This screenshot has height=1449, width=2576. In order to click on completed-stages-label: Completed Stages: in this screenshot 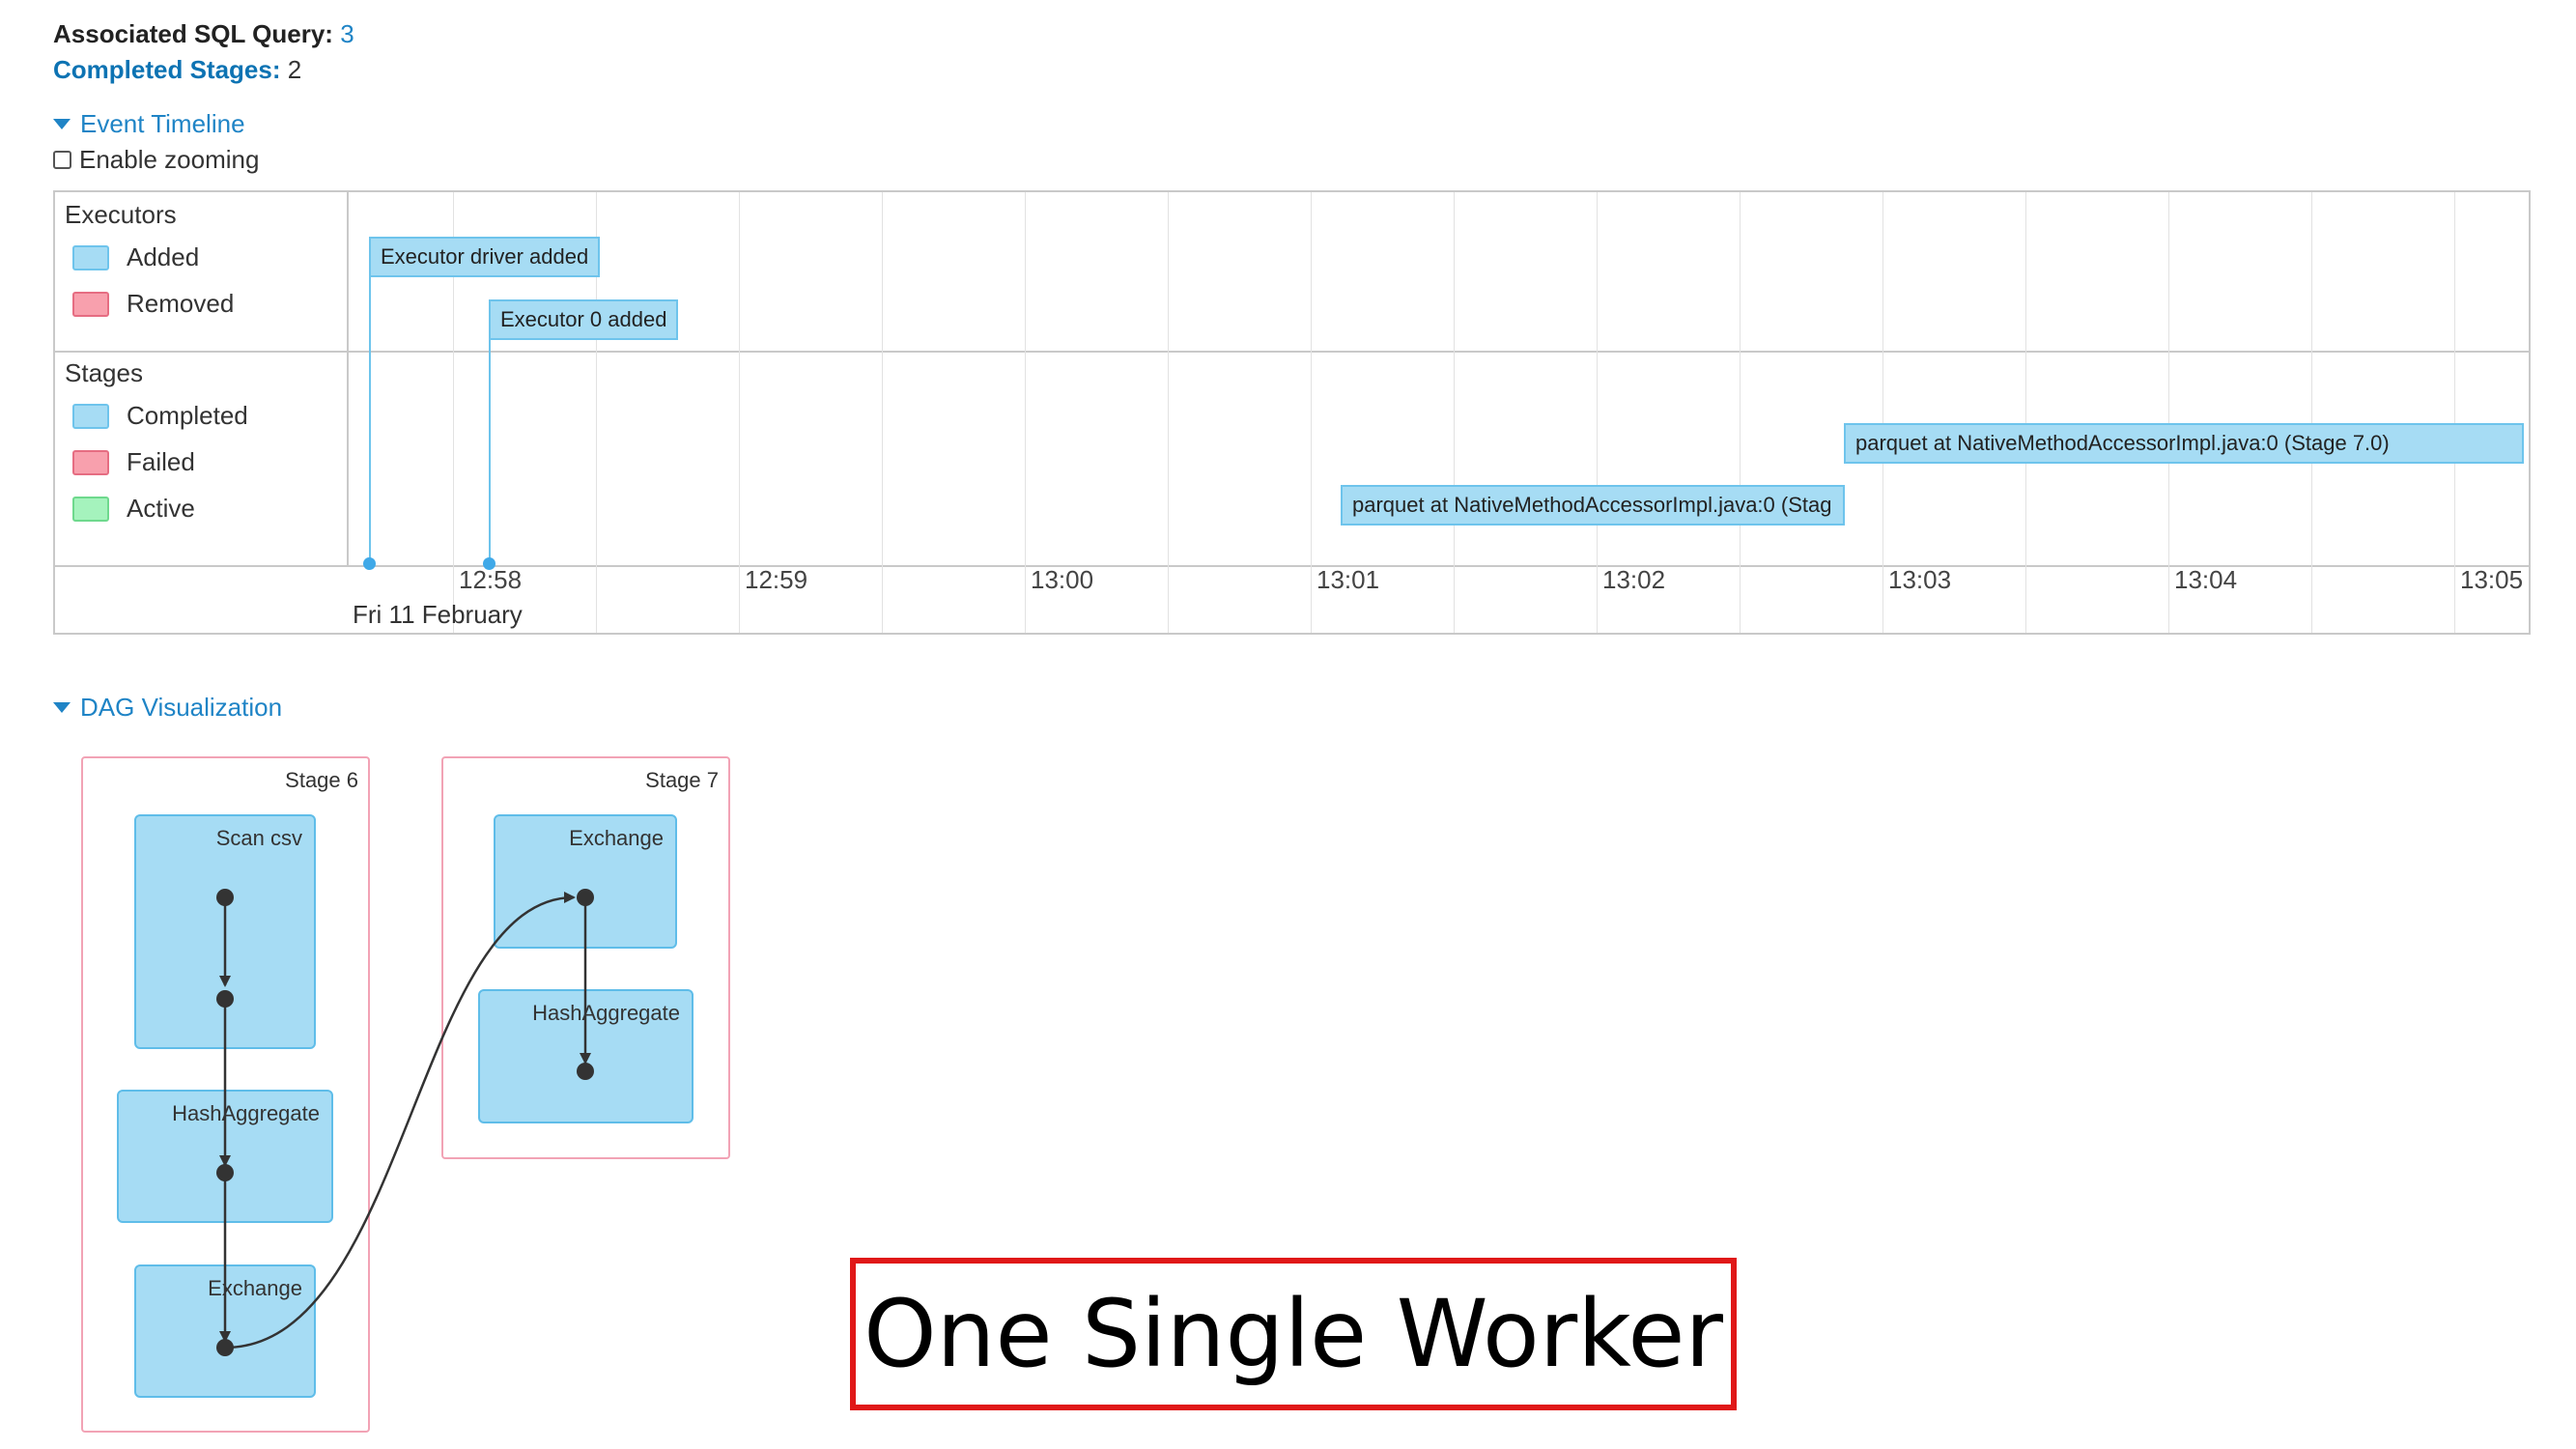, I will do `click(167, 69)`.